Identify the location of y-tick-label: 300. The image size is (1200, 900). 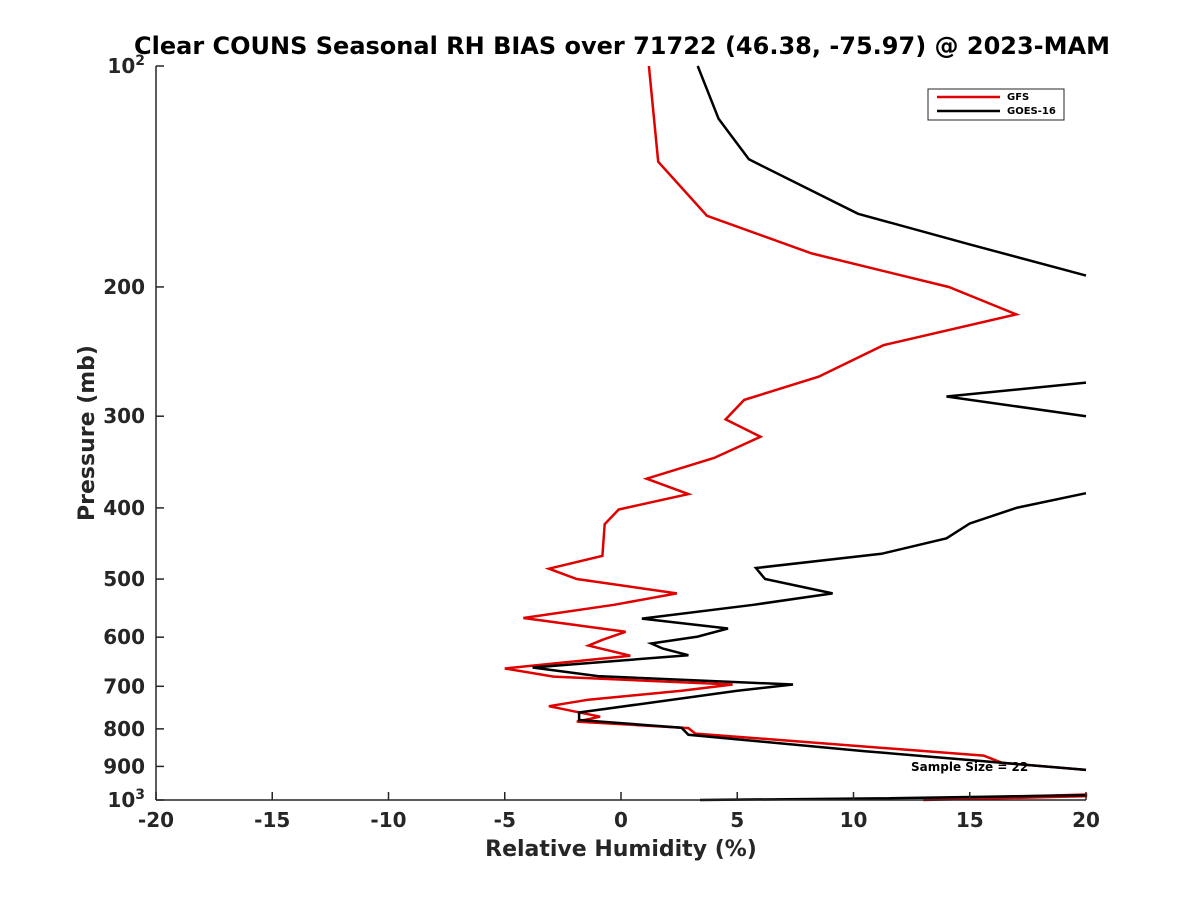
(124, 416).